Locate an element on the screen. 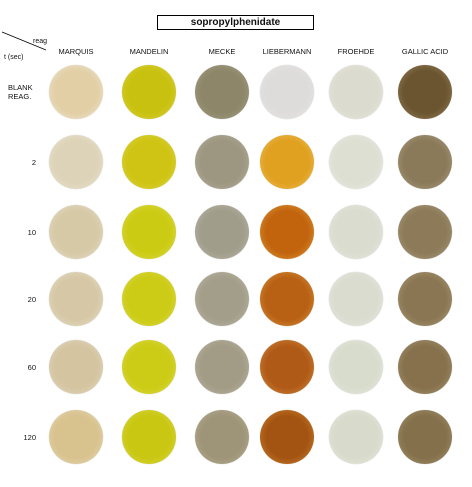 This screenshot has height=487, width=472. time-axis-label: t (sec) is located at coordinates (14, 57).